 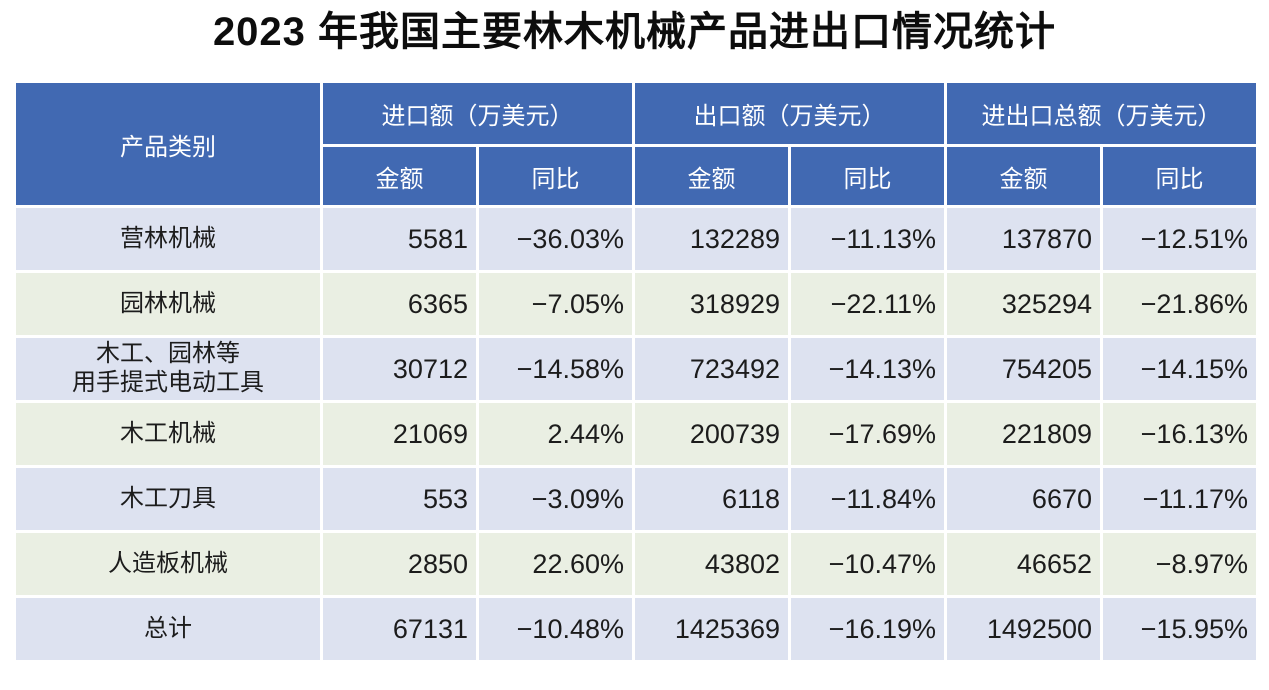 I want to click on total-yoy: −14.15%, so click(x=1179, y=369).